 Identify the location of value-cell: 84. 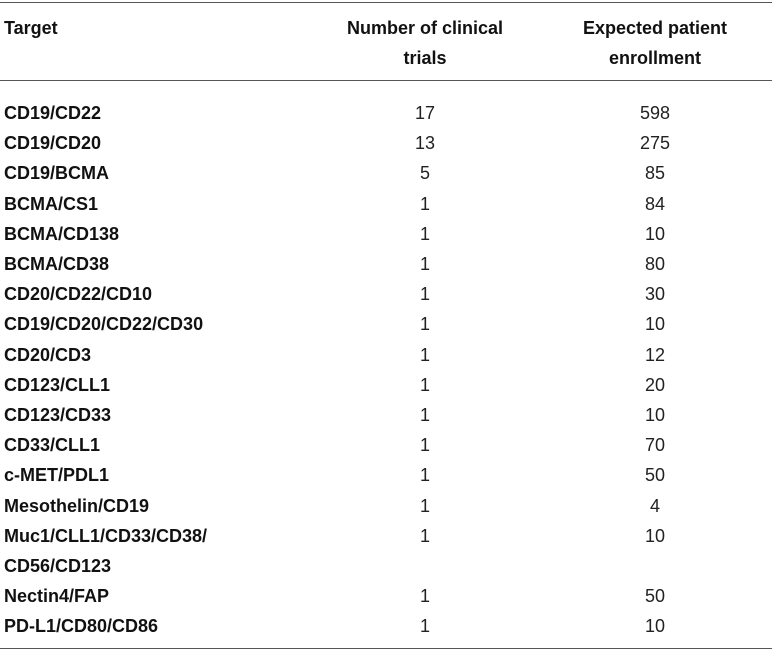
(655, 203).